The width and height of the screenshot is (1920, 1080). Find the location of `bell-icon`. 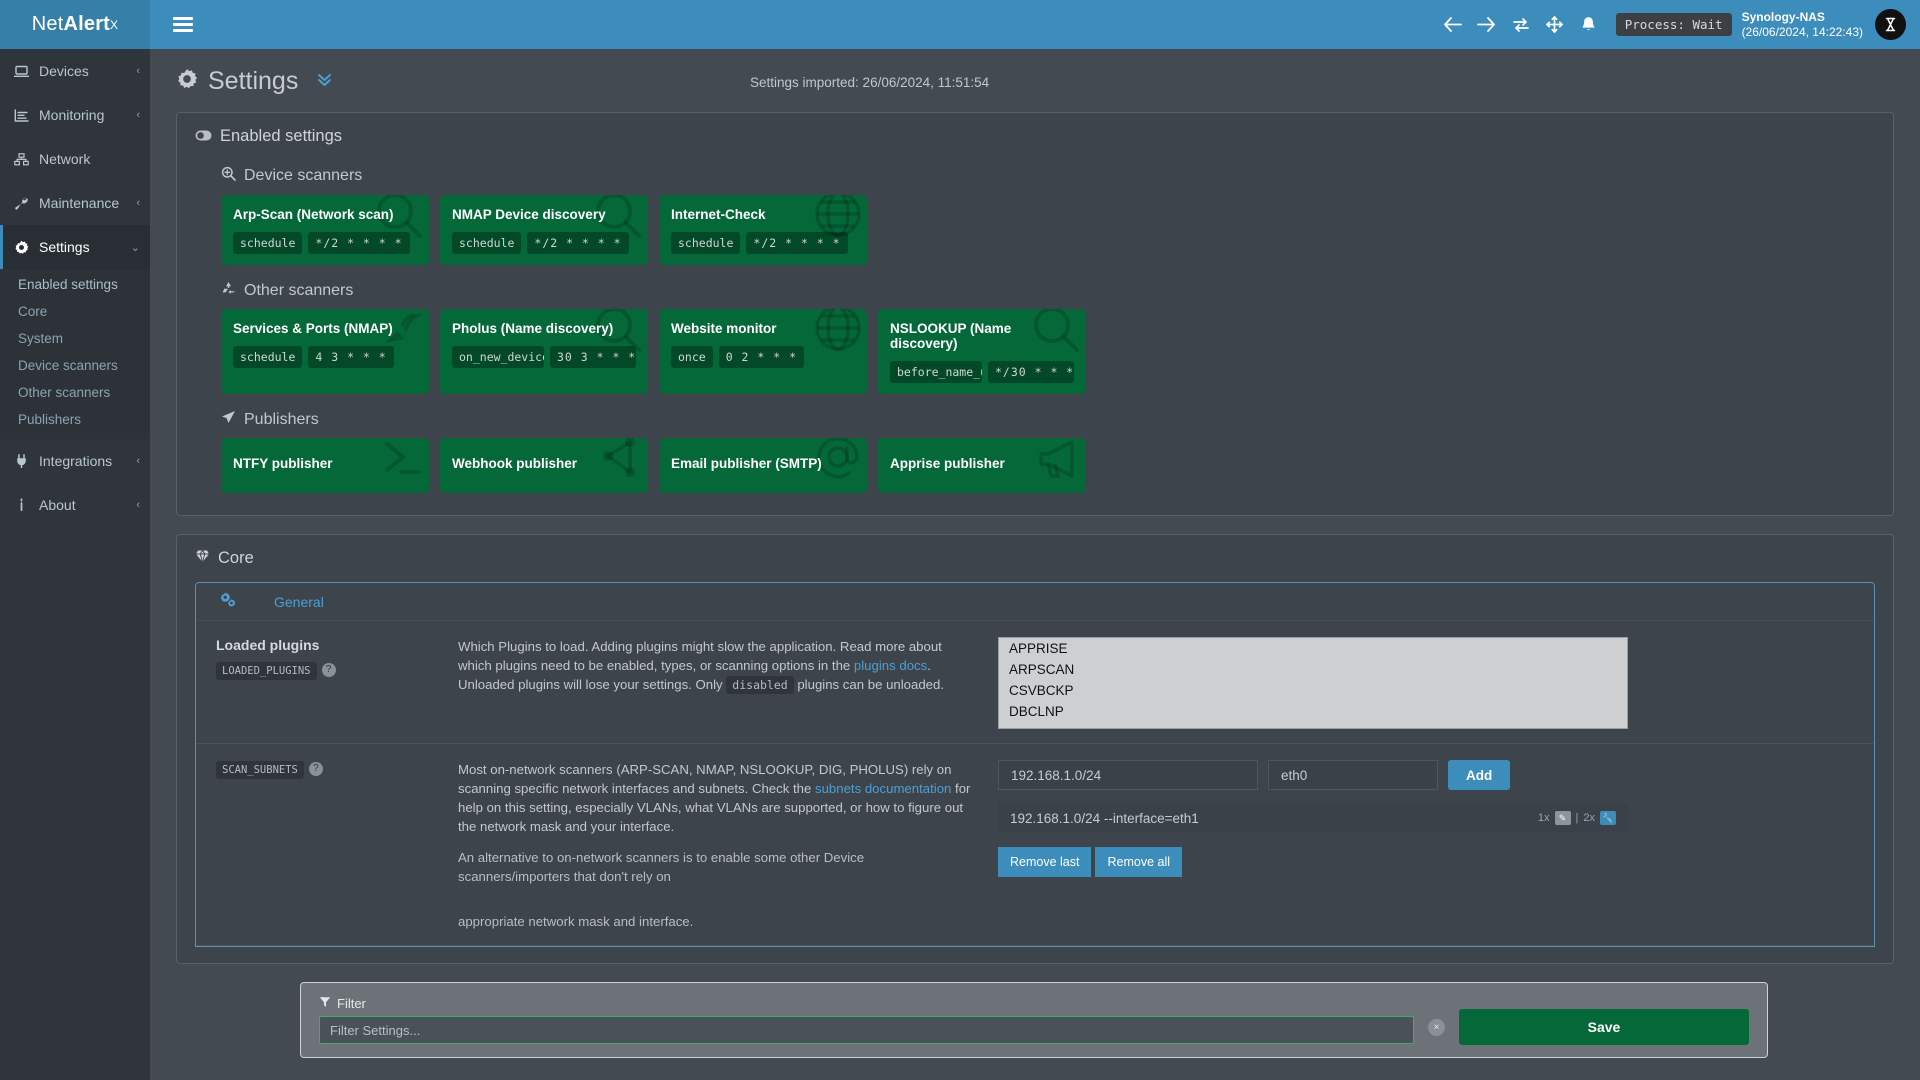

bell-icon is located at coordinates (1589, 24).